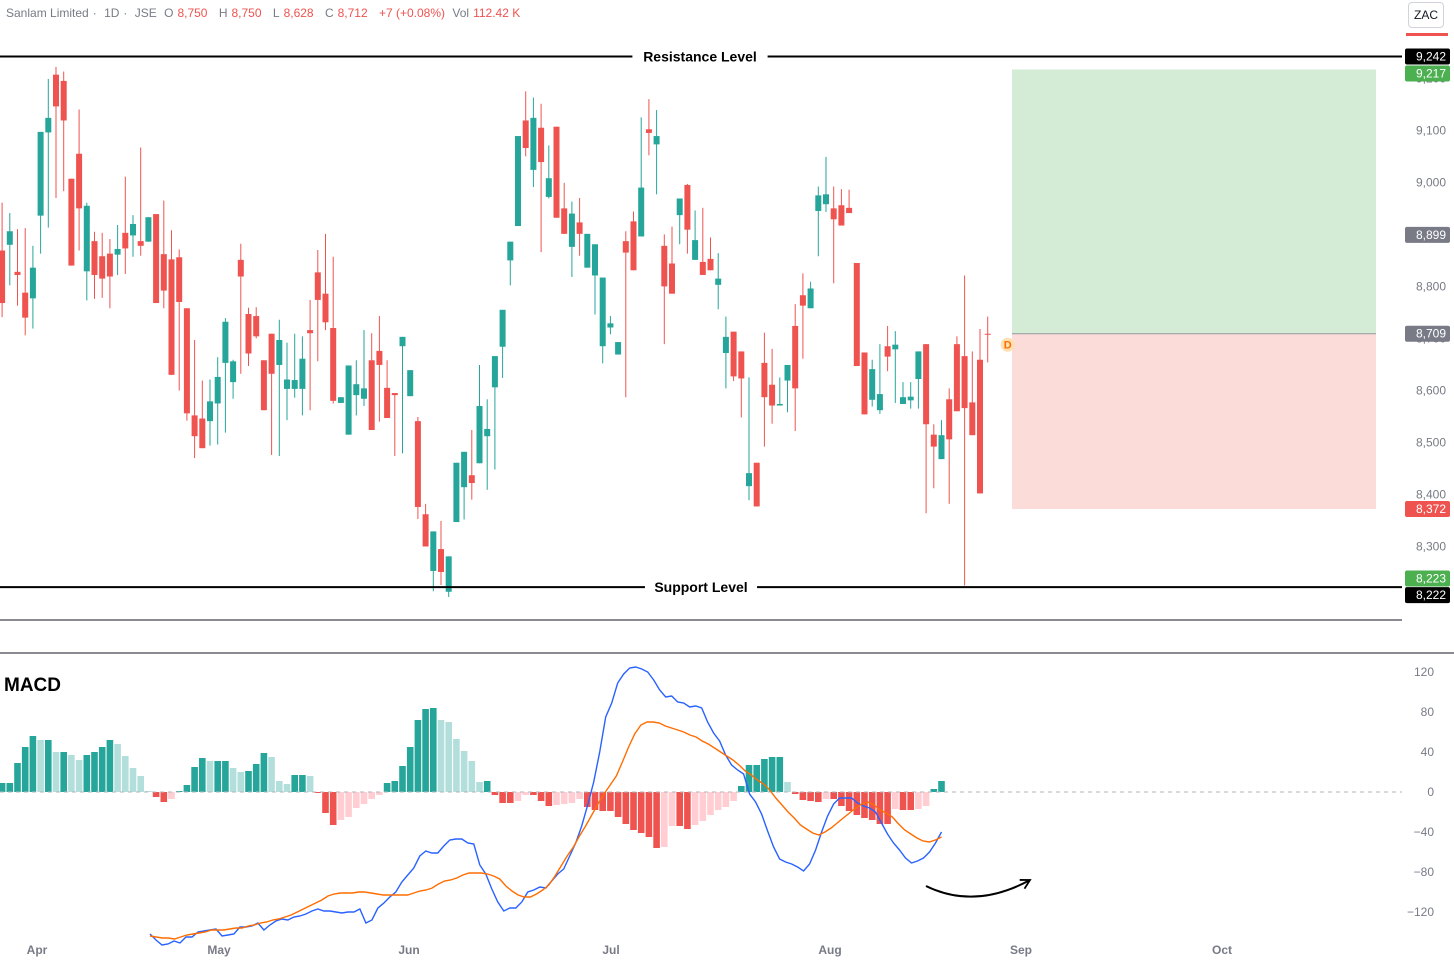 This screenshot has height=962, width=1454. Describe the element at coordinates (1420, 792) in the screenshot. I see `macd-axis: 120 80 40 0 −40 −80 −120` at that location.